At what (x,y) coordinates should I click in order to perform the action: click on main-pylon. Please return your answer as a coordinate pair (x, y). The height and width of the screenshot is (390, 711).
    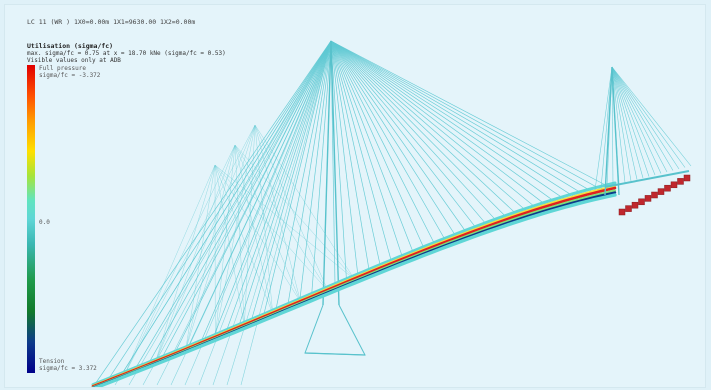
    Looking at the image, I should click on (331, 173).